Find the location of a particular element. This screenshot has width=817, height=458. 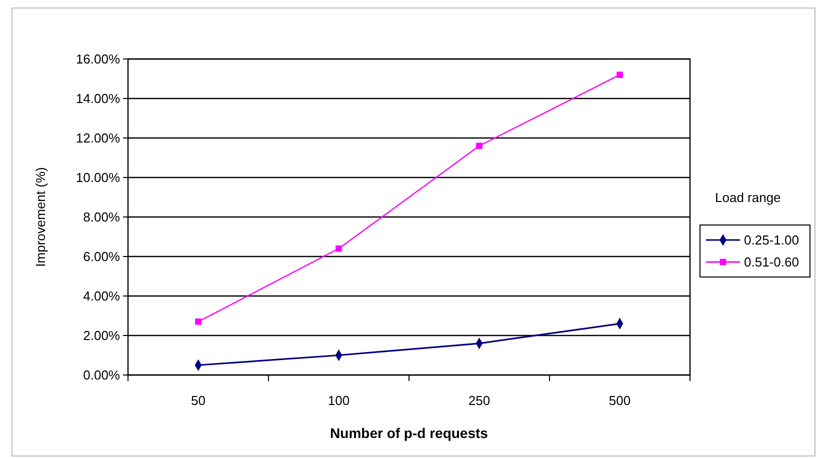

y-axis-title: Improvement (%) is located at coordinates (40, 217).